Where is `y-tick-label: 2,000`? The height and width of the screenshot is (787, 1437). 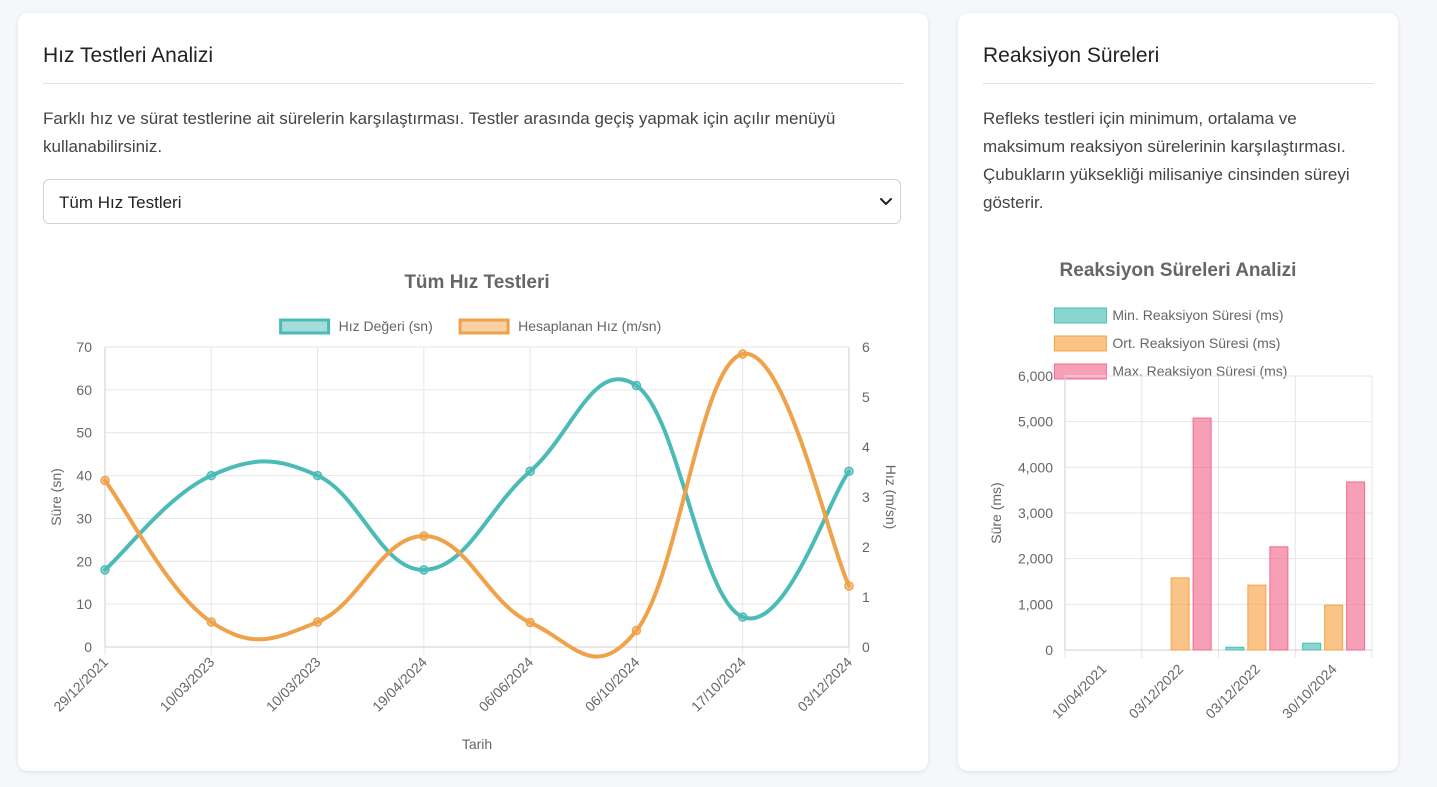
y-tick-label: 2,000 is located at coordinates (1035, 559).